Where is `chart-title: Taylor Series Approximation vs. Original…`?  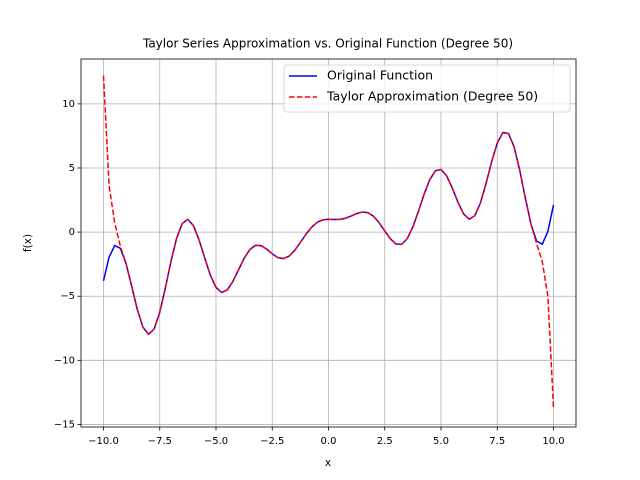
chart-title: Taylor Series Approximation vs. Original… is located at coordinates (327, 44).